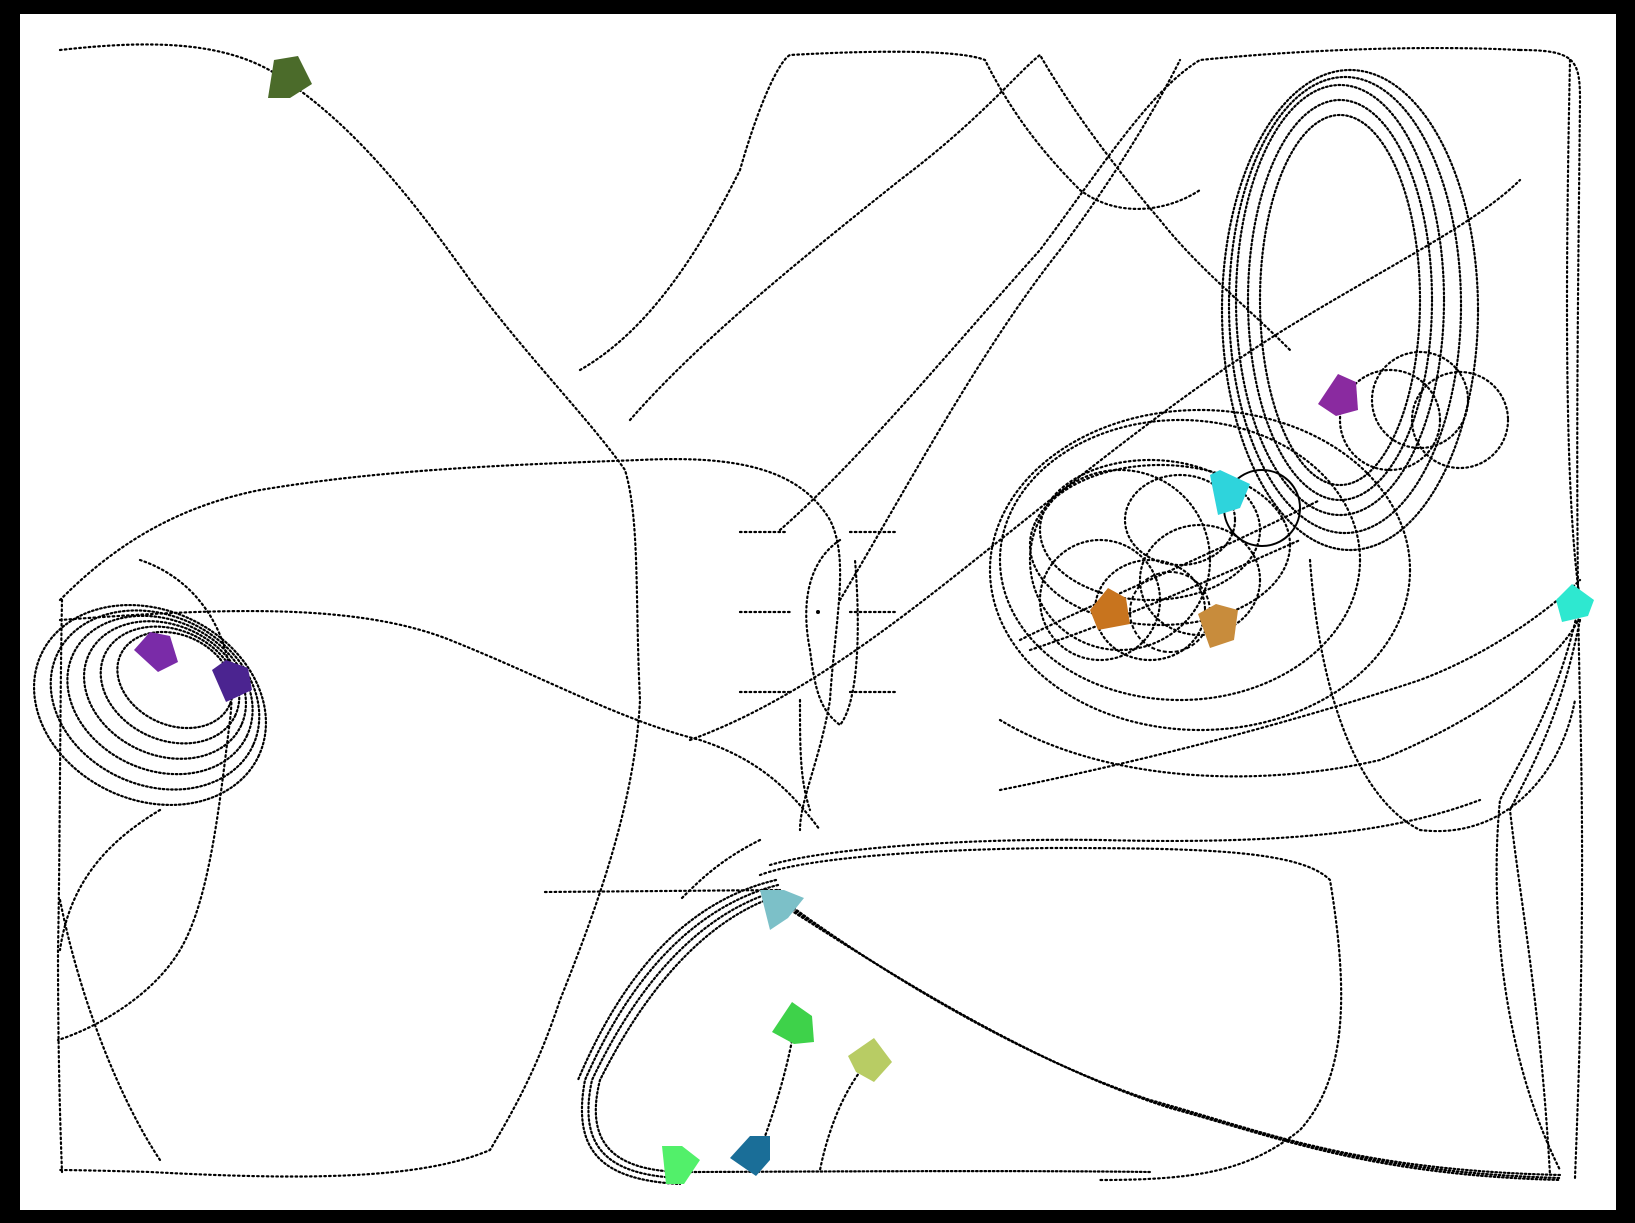  What do you see at coordinates (440, 720) in the screenshot?
I see `trail-left-to-center` at bounding box center [440, 720].